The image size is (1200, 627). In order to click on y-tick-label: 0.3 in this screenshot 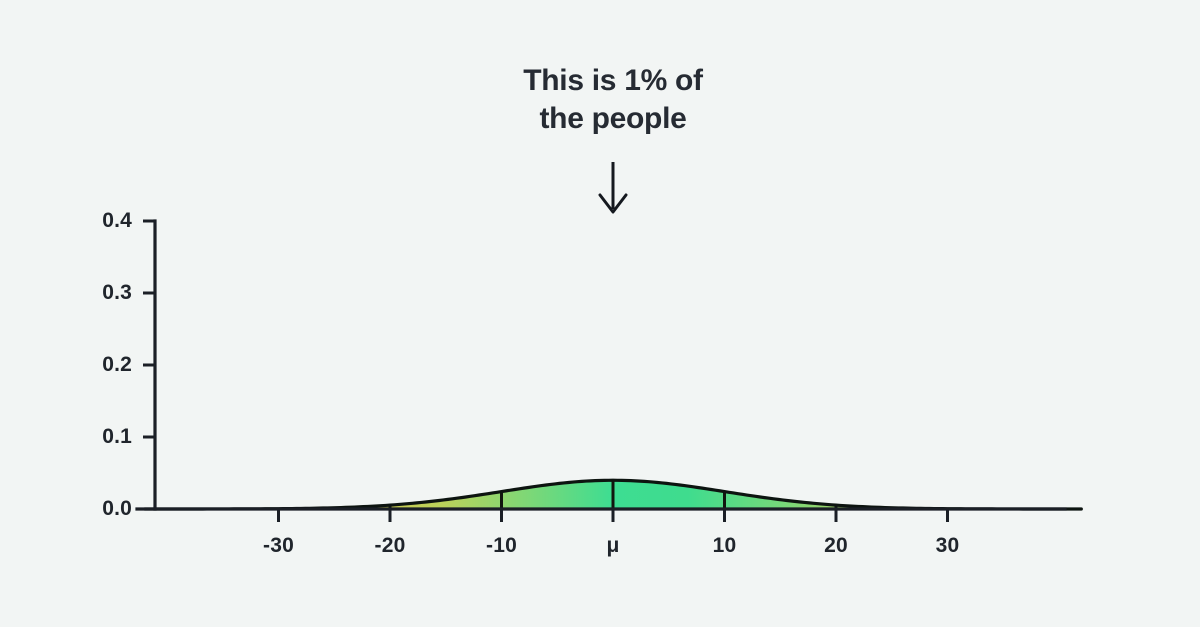, I will do `click(117, 292)`.